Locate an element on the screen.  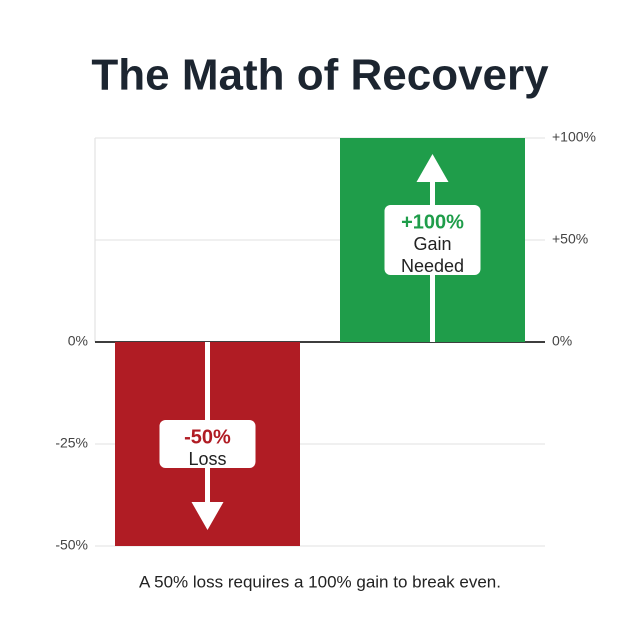
value-label: -50% is located at coordinates (207, 437).